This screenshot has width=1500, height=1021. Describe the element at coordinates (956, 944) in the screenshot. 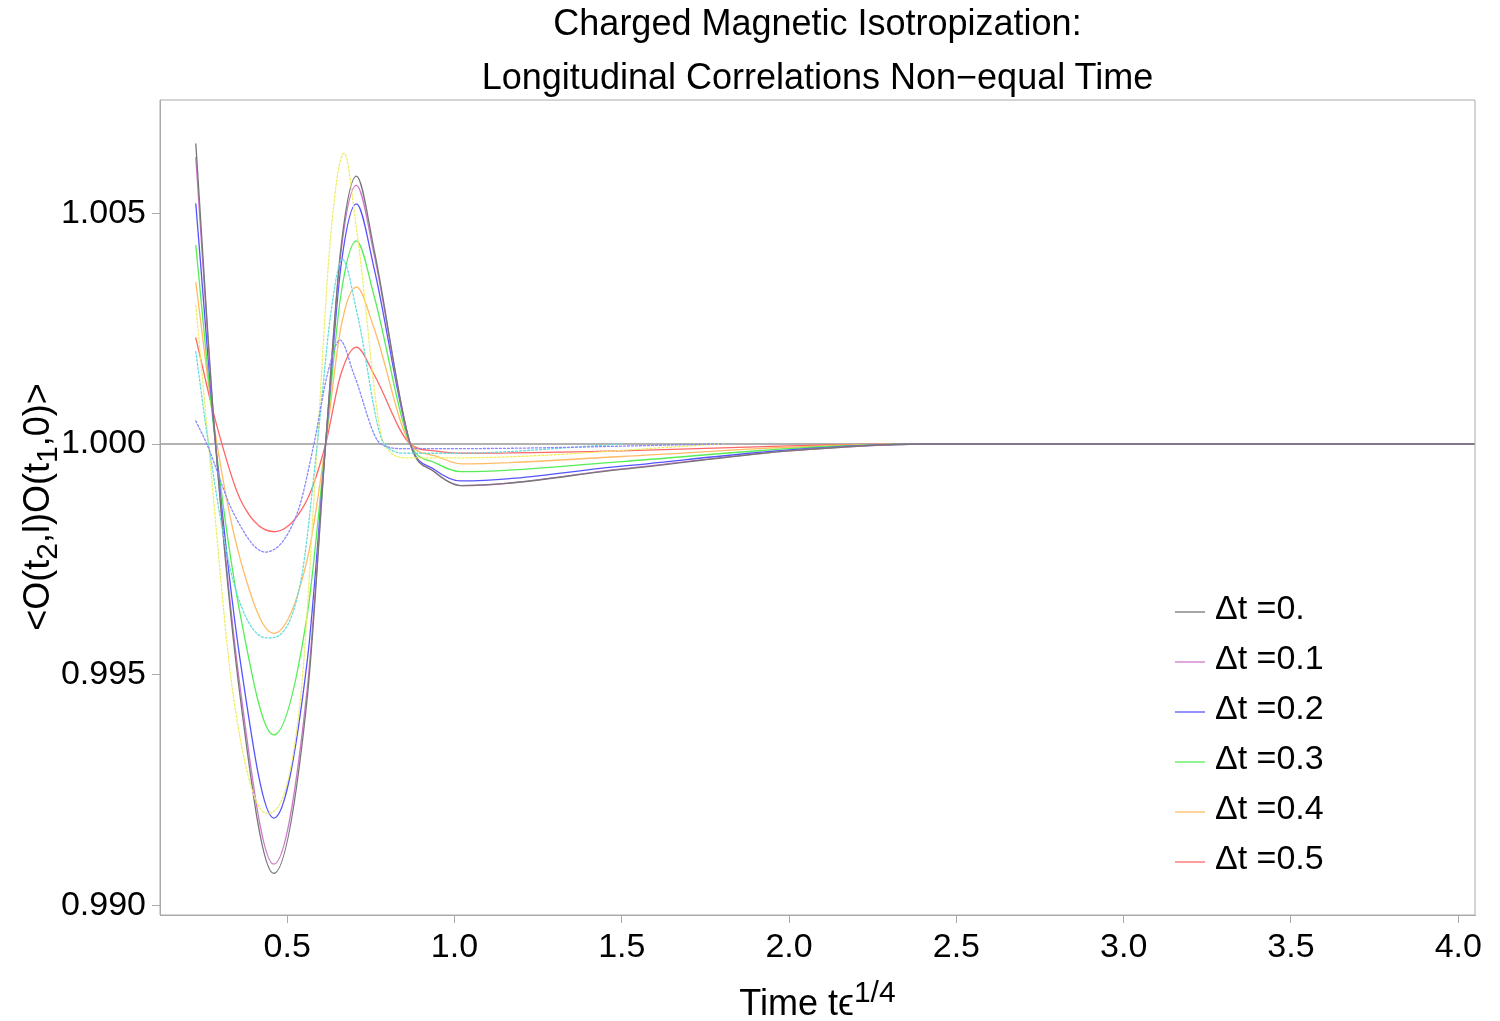

I see `x-tick-label: 2.5` at that location.